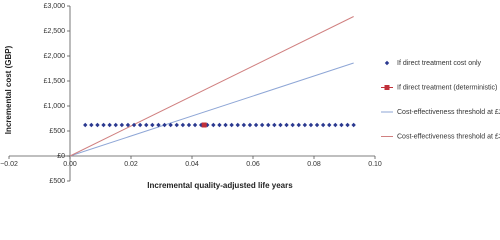 Image resolution: width=500 pixels, height=240 pixels. Describe the element at coordinates (448, 136) in the screenshot. I see `legend-label: Cost-effectiveness threshold at £30,000` at that location.